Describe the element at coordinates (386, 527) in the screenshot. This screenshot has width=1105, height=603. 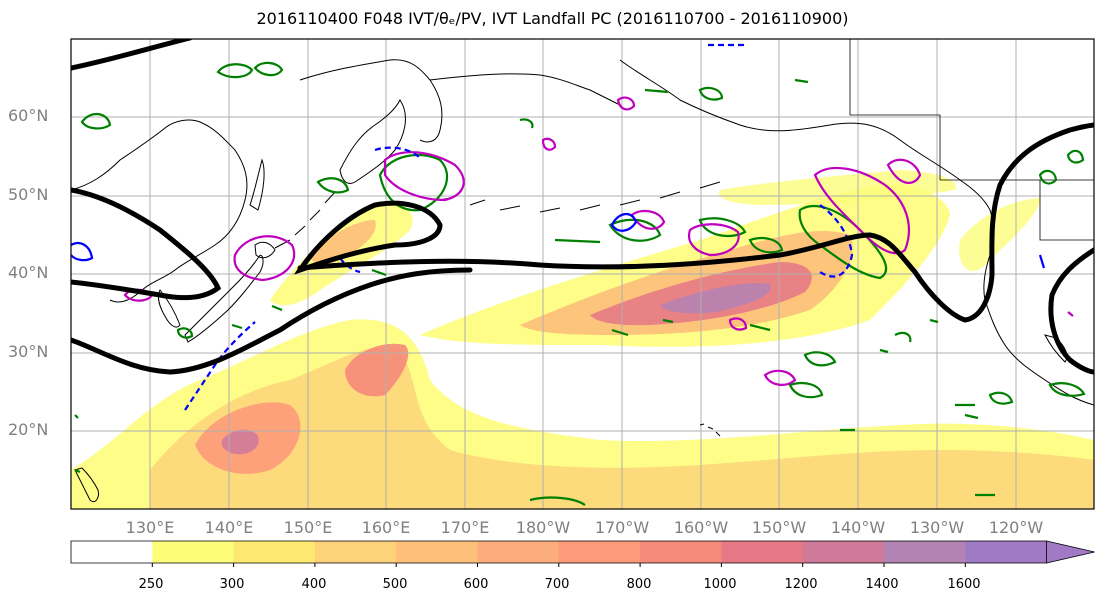
I see `lon-label-160e: 160°E` at that location.